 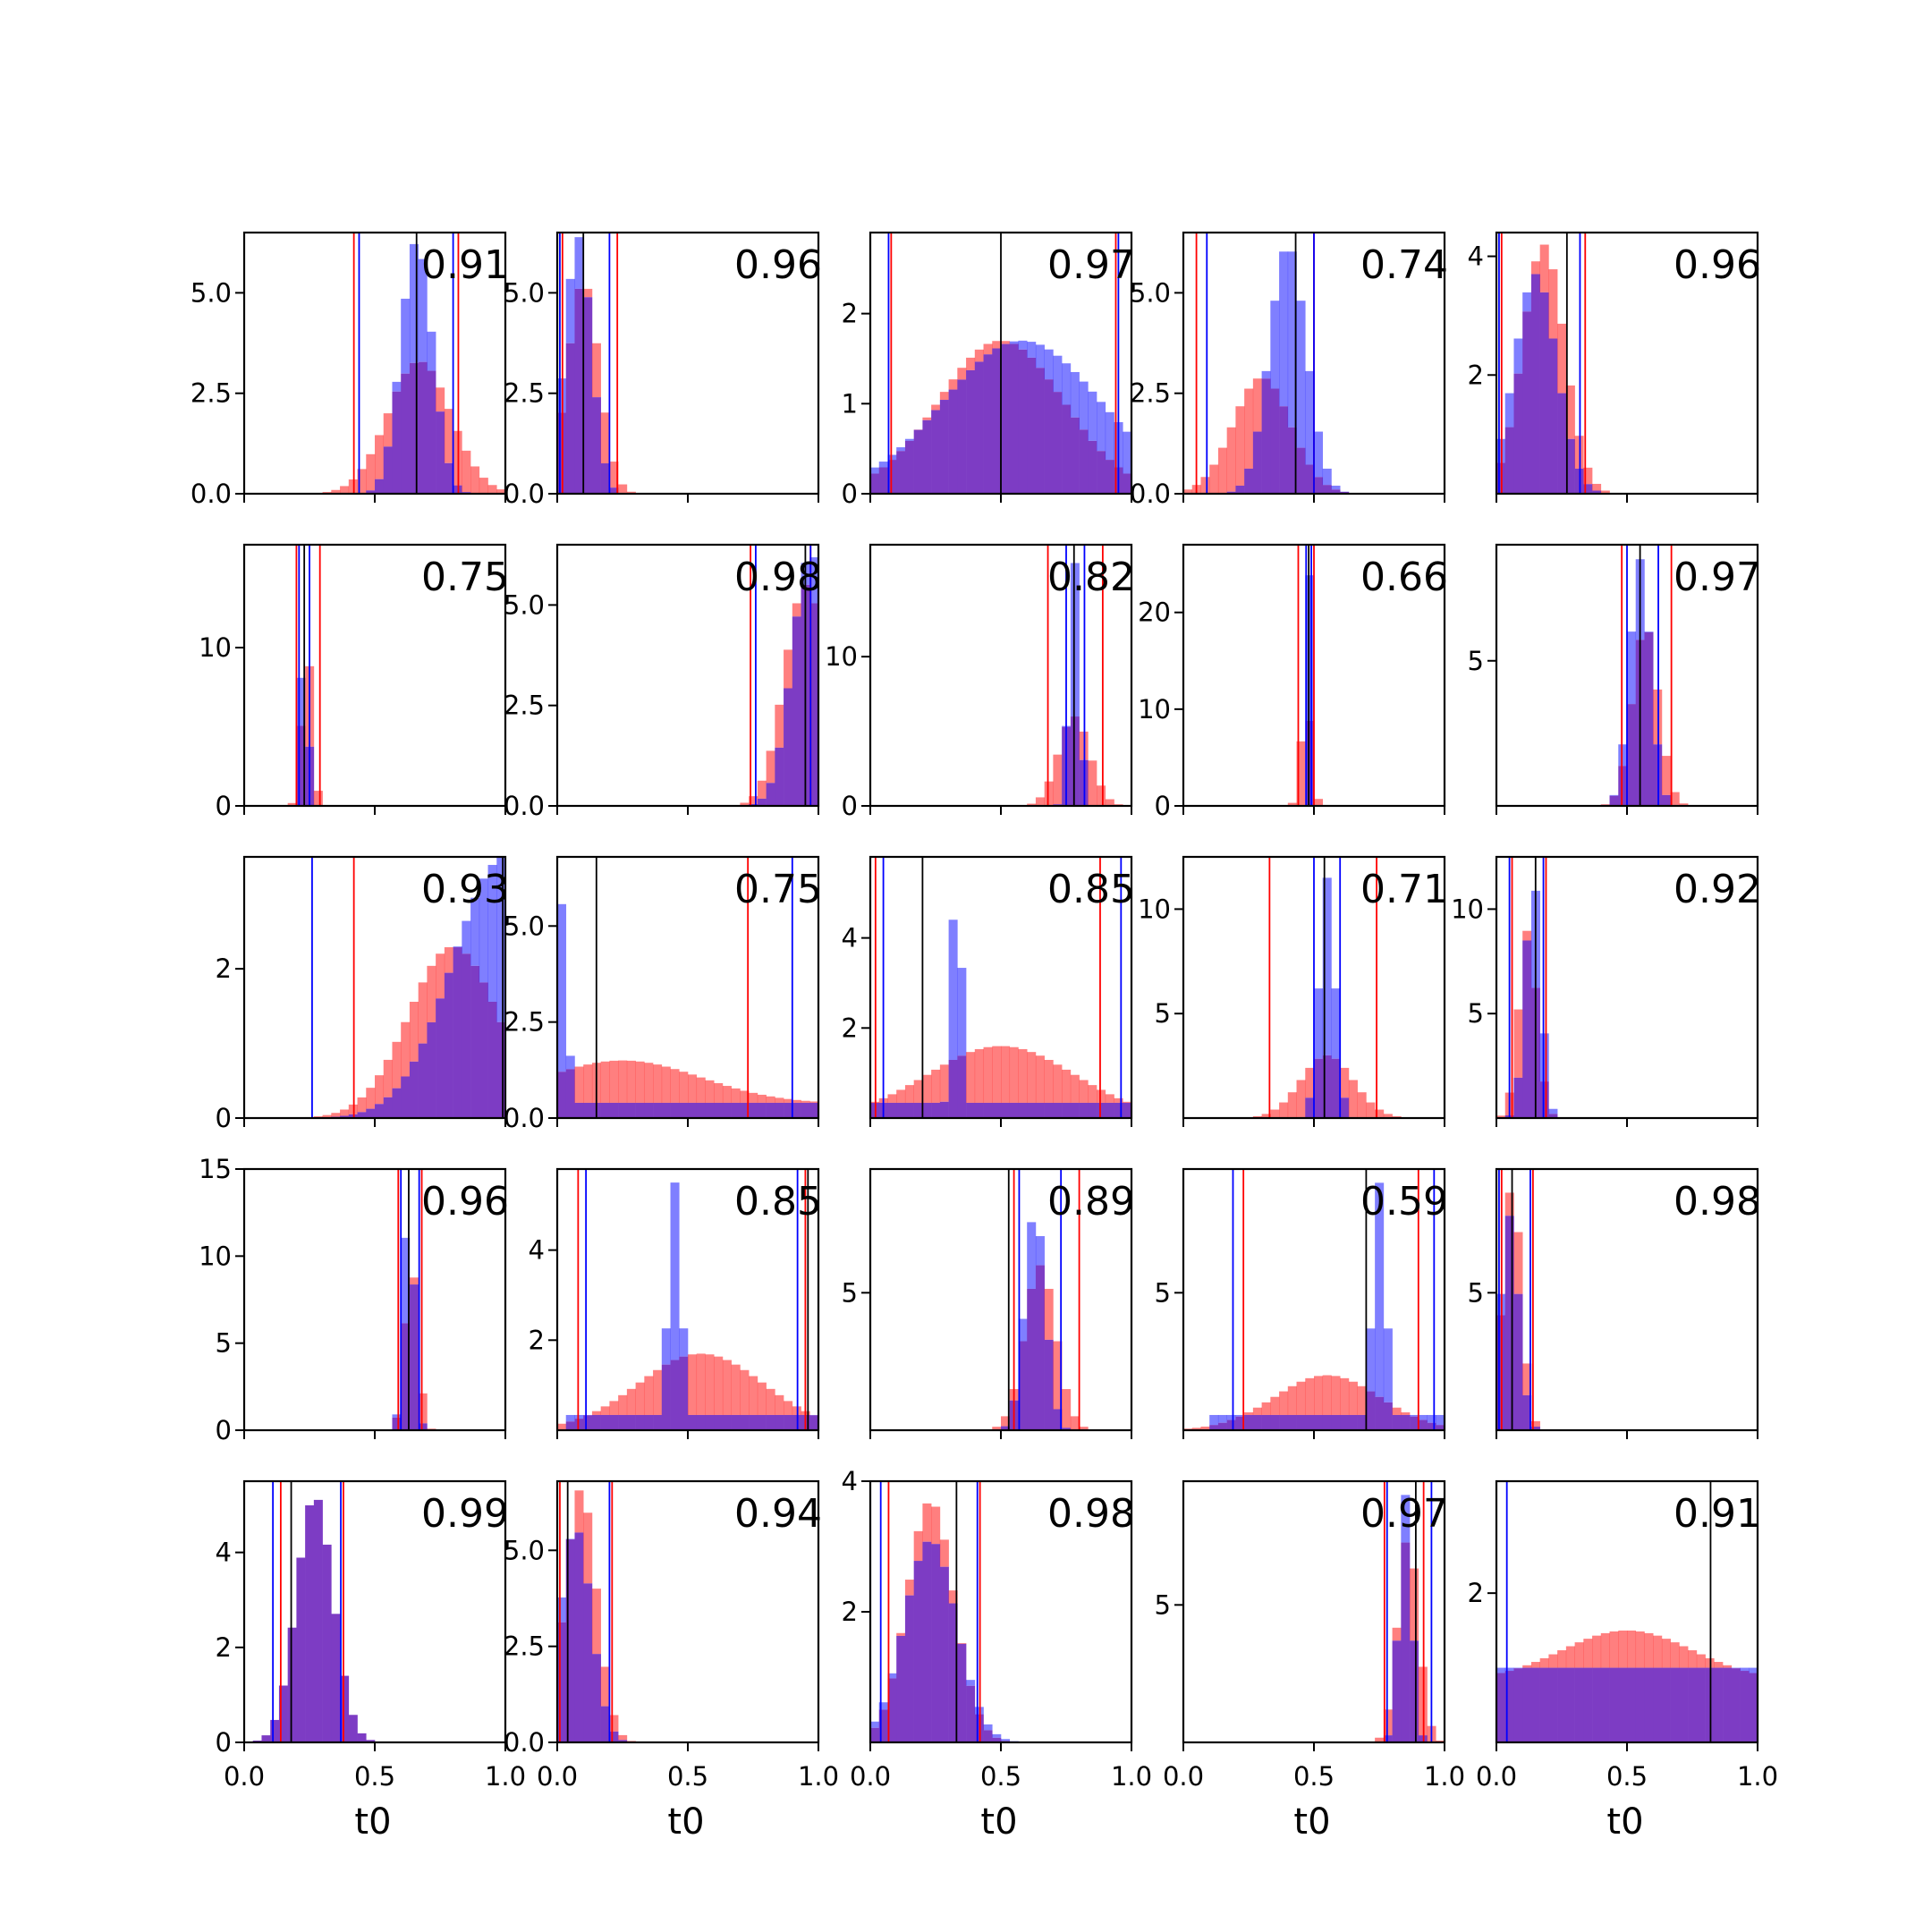 I want to click on panel-24: 5 0.0 0.5 1.0 t0 0.97, so click(x=1310, y=1661).